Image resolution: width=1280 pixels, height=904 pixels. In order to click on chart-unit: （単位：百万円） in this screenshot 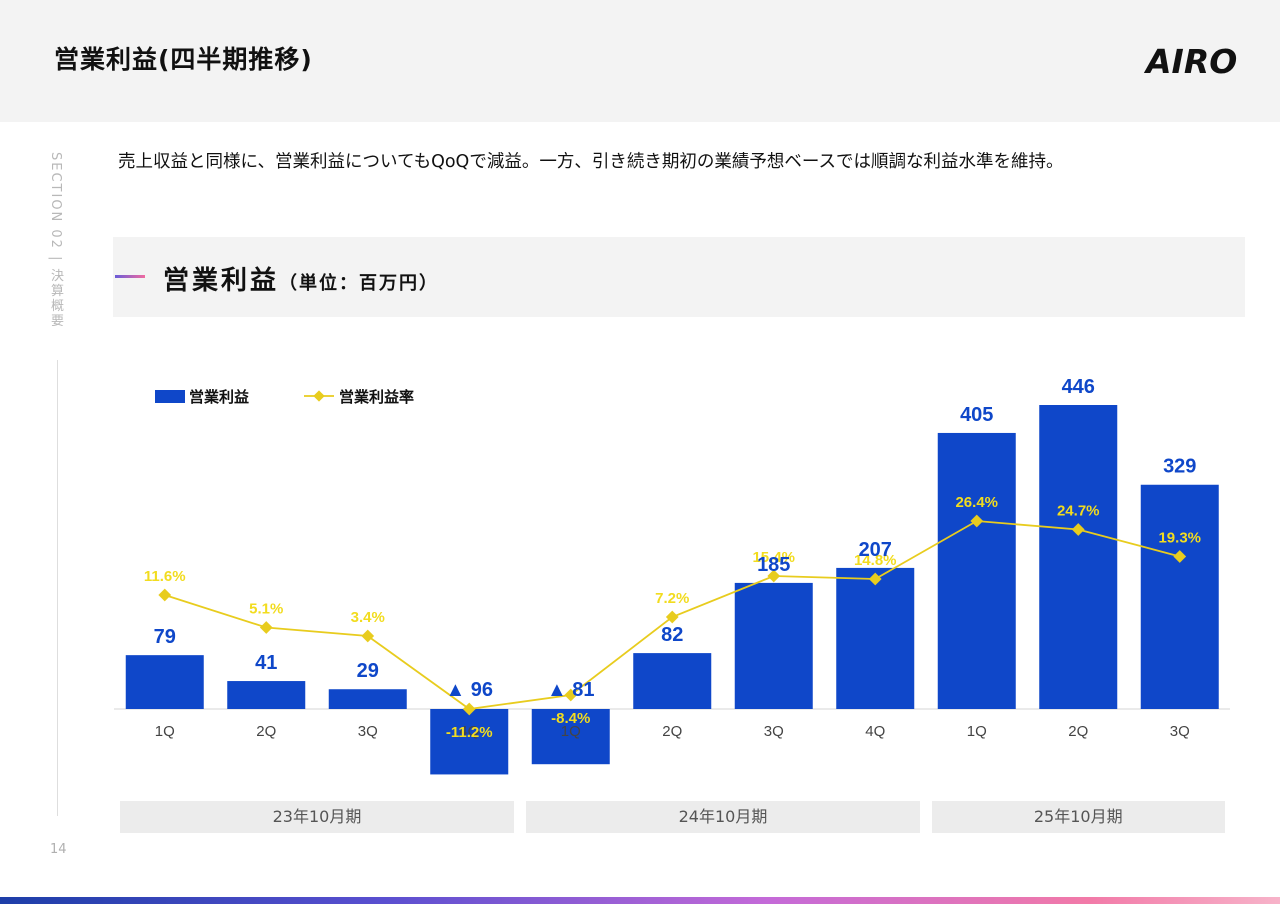, I will do `click(359, 283)`.